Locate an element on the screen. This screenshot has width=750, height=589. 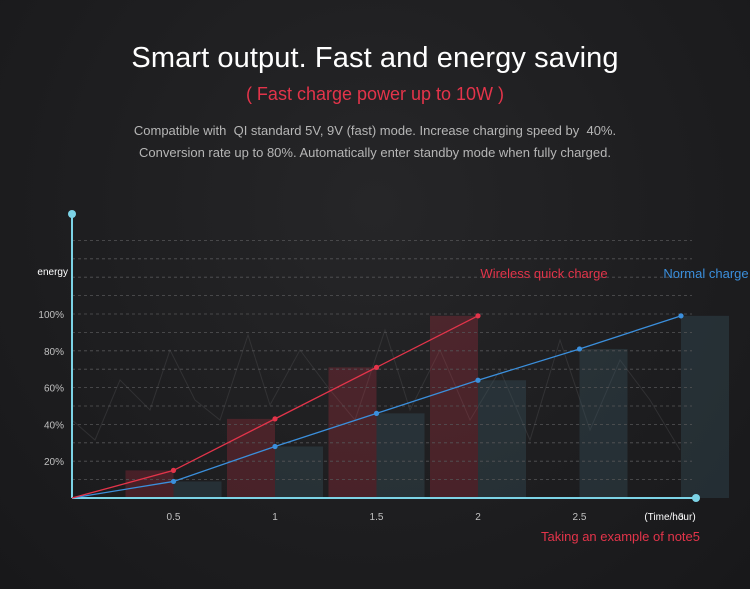
x-tick-label: 2 is located at coordinates (478, 517).